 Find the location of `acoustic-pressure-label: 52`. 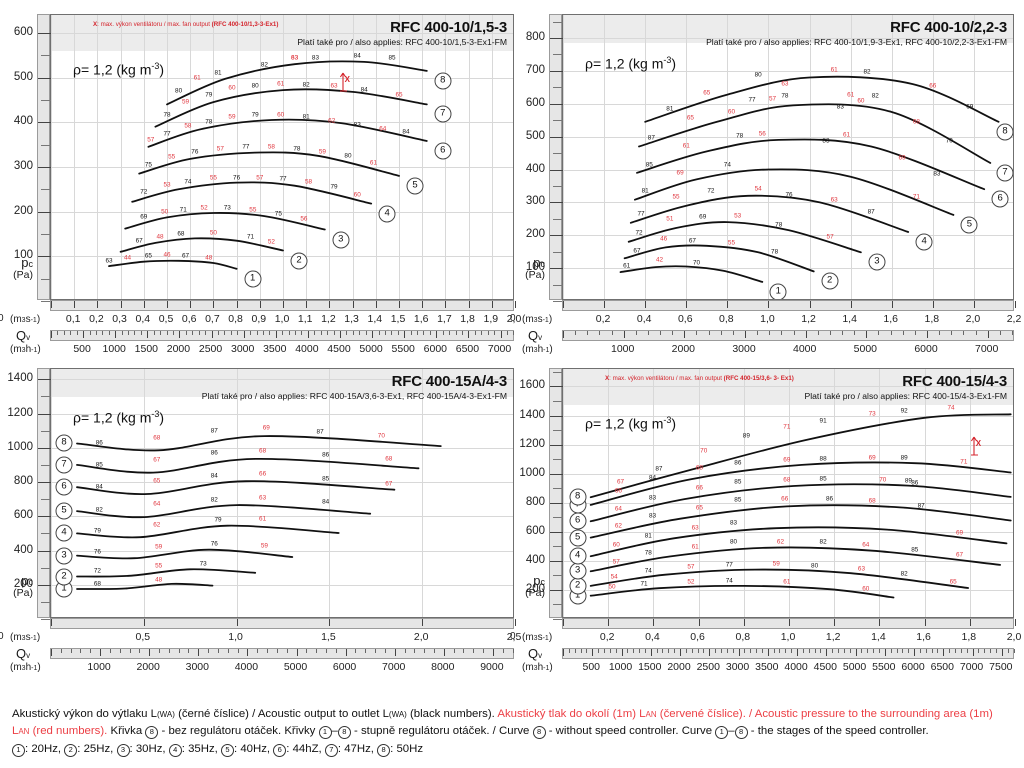

acoustic-pressure-label: 52 is located at coordinates (204, 208).